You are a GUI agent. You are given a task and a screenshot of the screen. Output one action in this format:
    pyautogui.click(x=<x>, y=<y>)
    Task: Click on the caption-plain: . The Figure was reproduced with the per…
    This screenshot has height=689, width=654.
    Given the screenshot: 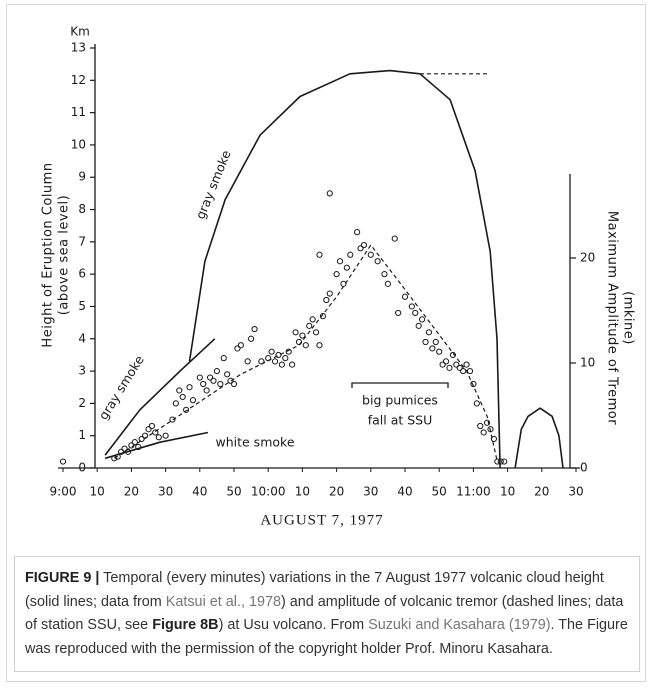 What is the action you would take?
    pyautogui.click(x=326, y=637)
    